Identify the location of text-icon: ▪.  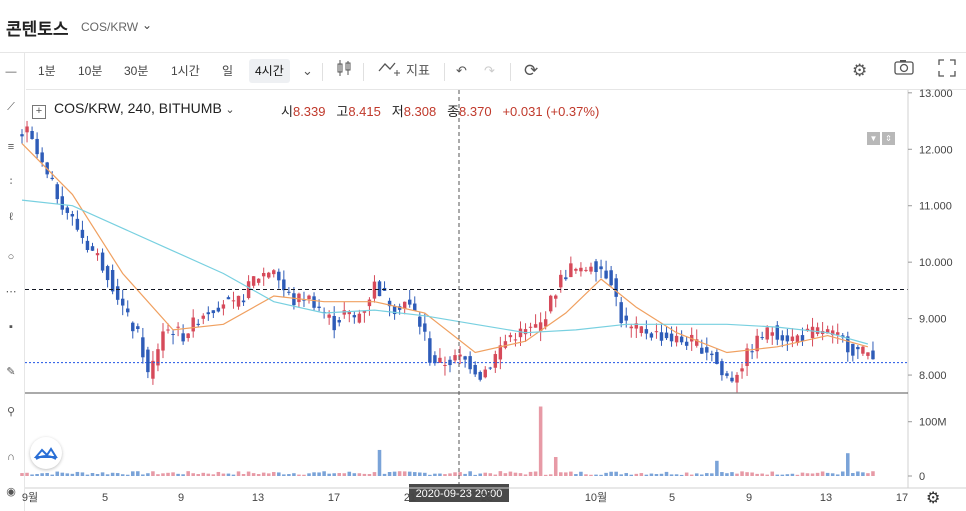
(11, 327).